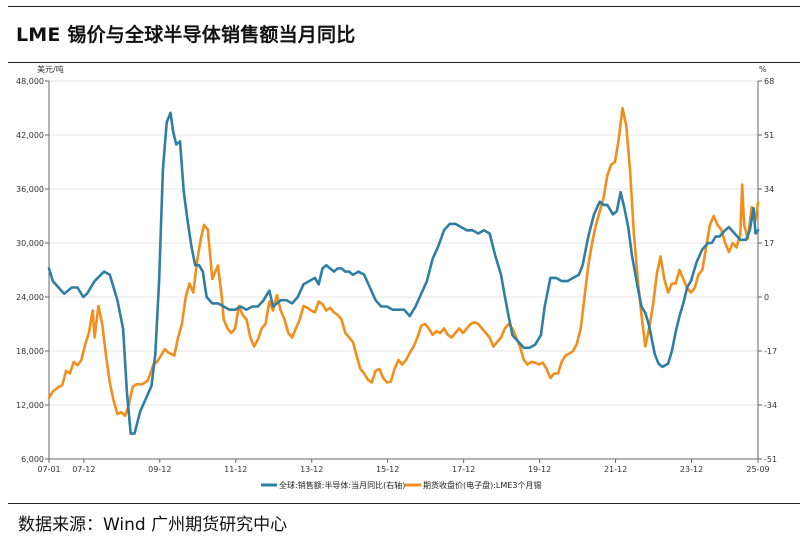 This screenshot has height=537, width=808. What do you see at coordinates (32, 459) in the screenshot?
I see `y-left-tick-label: 6,000` at bounding box center [32, 459].